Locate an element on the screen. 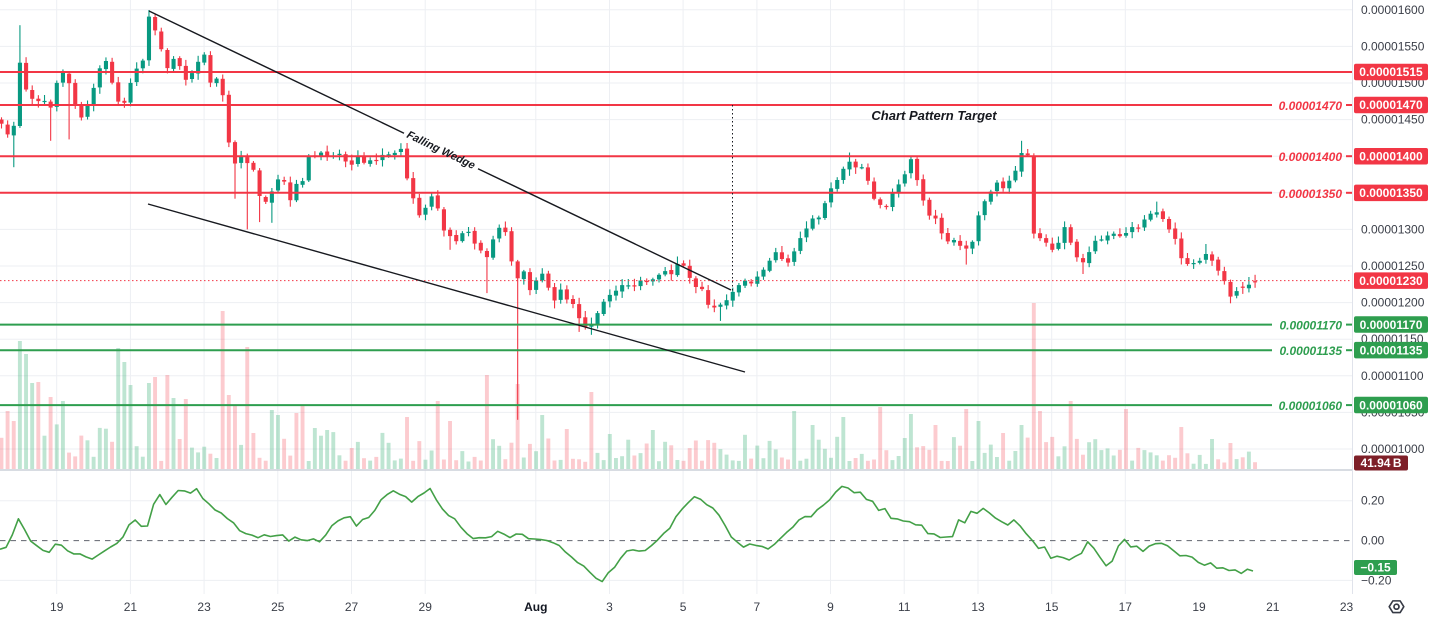 The height and width of the screenshot is (622, 1435). svg-text: 29 is located at coordinates (426, 607).